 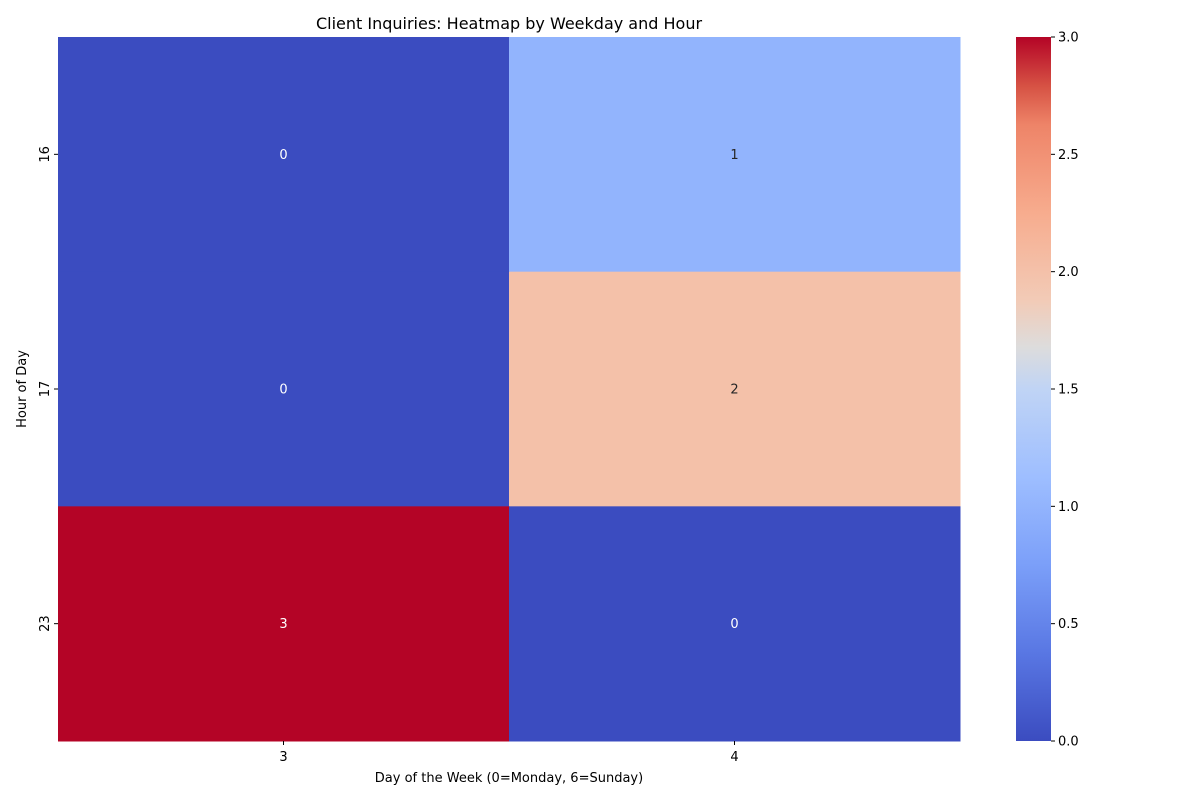 I want to click on colorbar-tick-label: 2.5, so click(x=1068, y=155).